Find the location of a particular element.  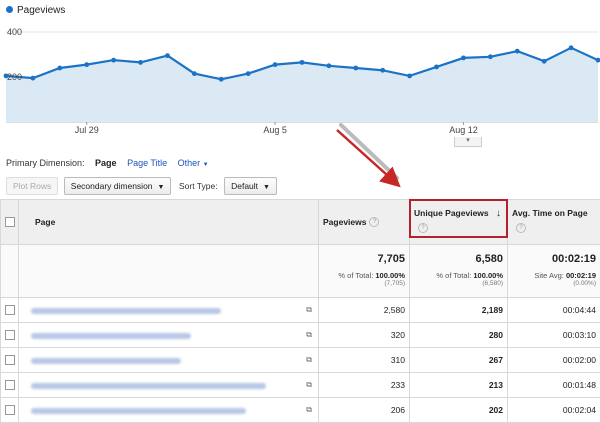

table-row: ⧉ 2,580 2,189 00:04:44 is located at coordinates (300, 310).